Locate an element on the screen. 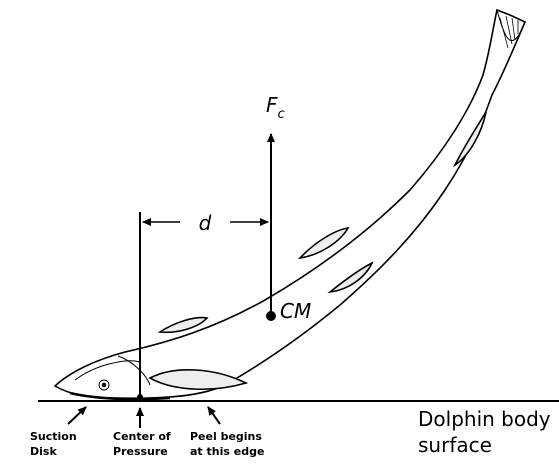 The image size is (559, 464). distance-label: d is located at coordinates (205, 223).